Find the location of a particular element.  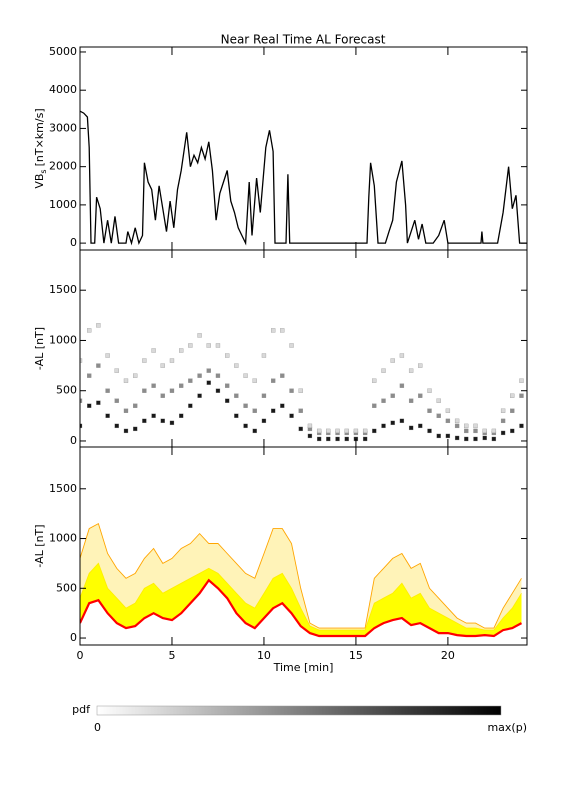

y-tick-label: 2000 is located at coordinates (63, 166).